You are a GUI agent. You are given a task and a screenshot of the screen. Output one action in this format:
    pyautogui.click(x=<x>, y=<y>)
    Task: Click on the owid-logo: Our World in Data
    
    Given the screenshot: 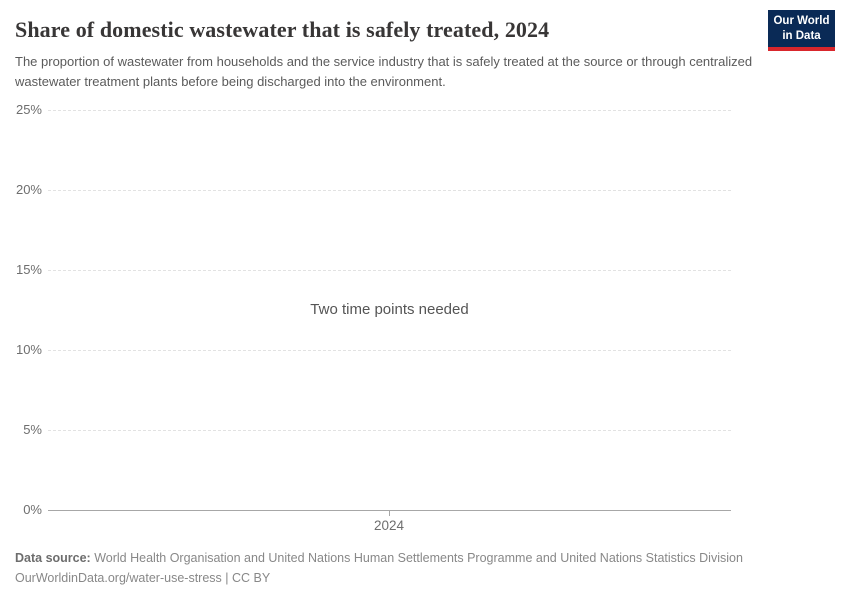 What is the action you would take?
    pyautogui.click(x=801, y=30)
    